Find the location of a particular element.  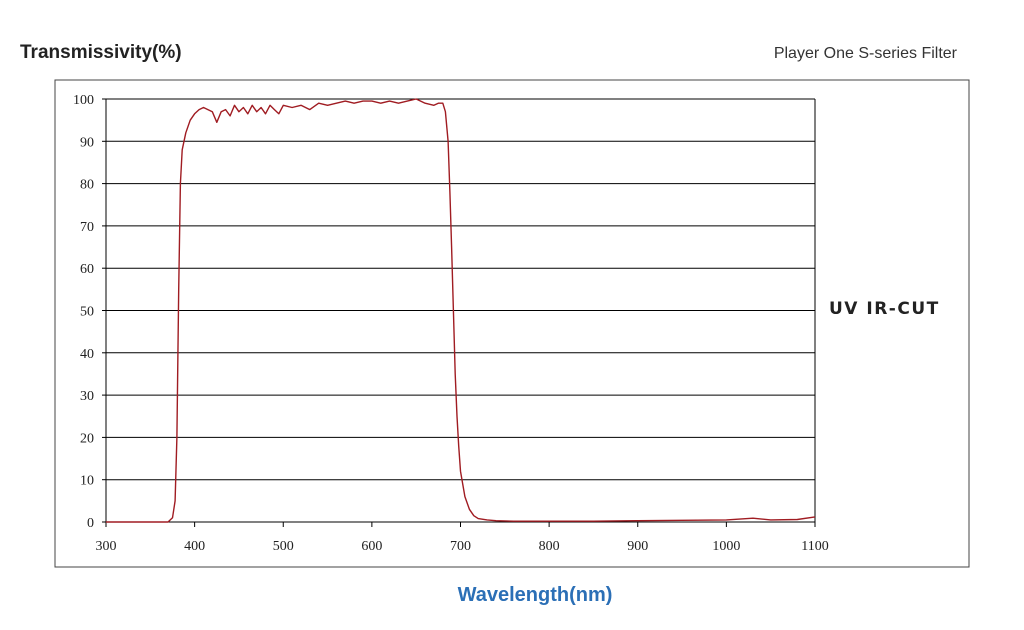

y-tick-label-70: 70 is located at coordinates (87, 227).